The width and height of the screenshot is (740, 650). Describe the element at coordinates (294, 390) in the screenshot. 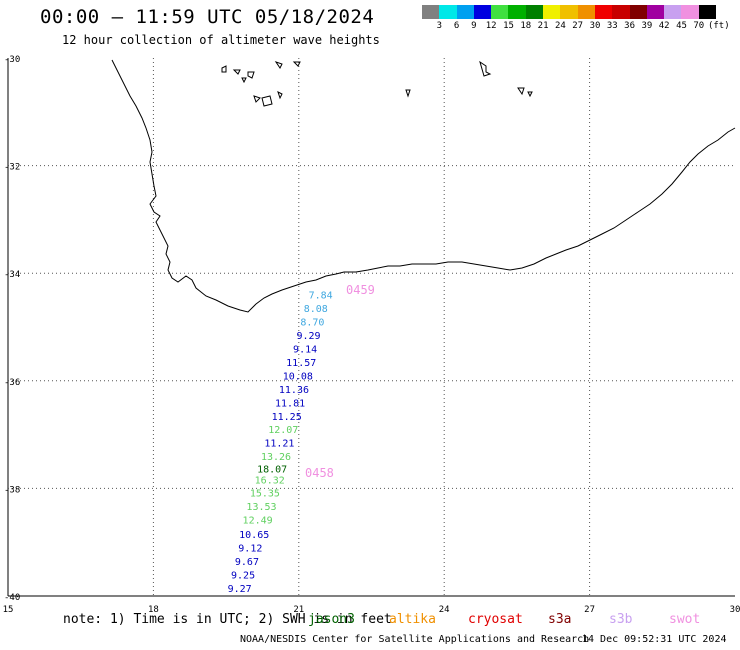

I see `swh-value: 11.36` at that location.